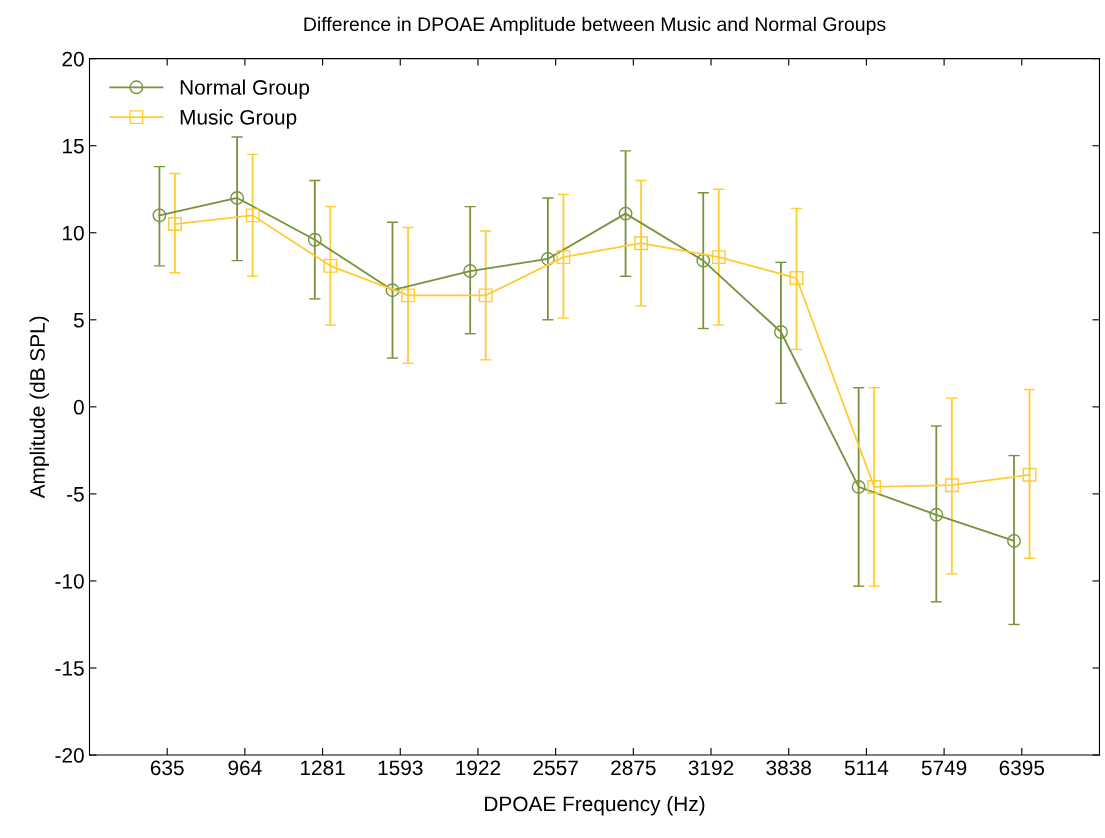 Image resolution: width=1105 pixels, height=838 pixels. Describe the element at coordinates (245, 768) in the screenshot. I see `x-tick-label: 964` at that location.